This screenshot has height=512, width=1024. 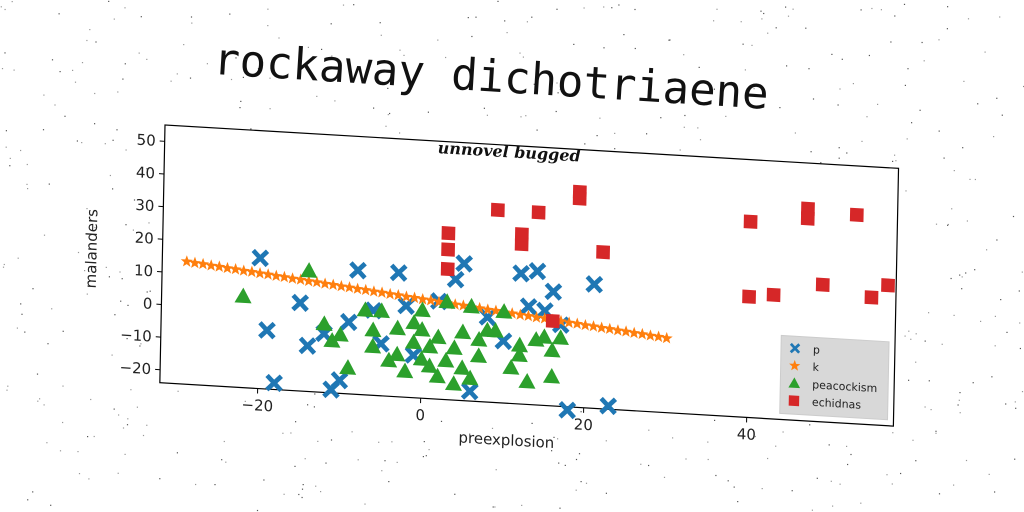 I want to click on y-tick-label: 0, so click(x=148, y=303).